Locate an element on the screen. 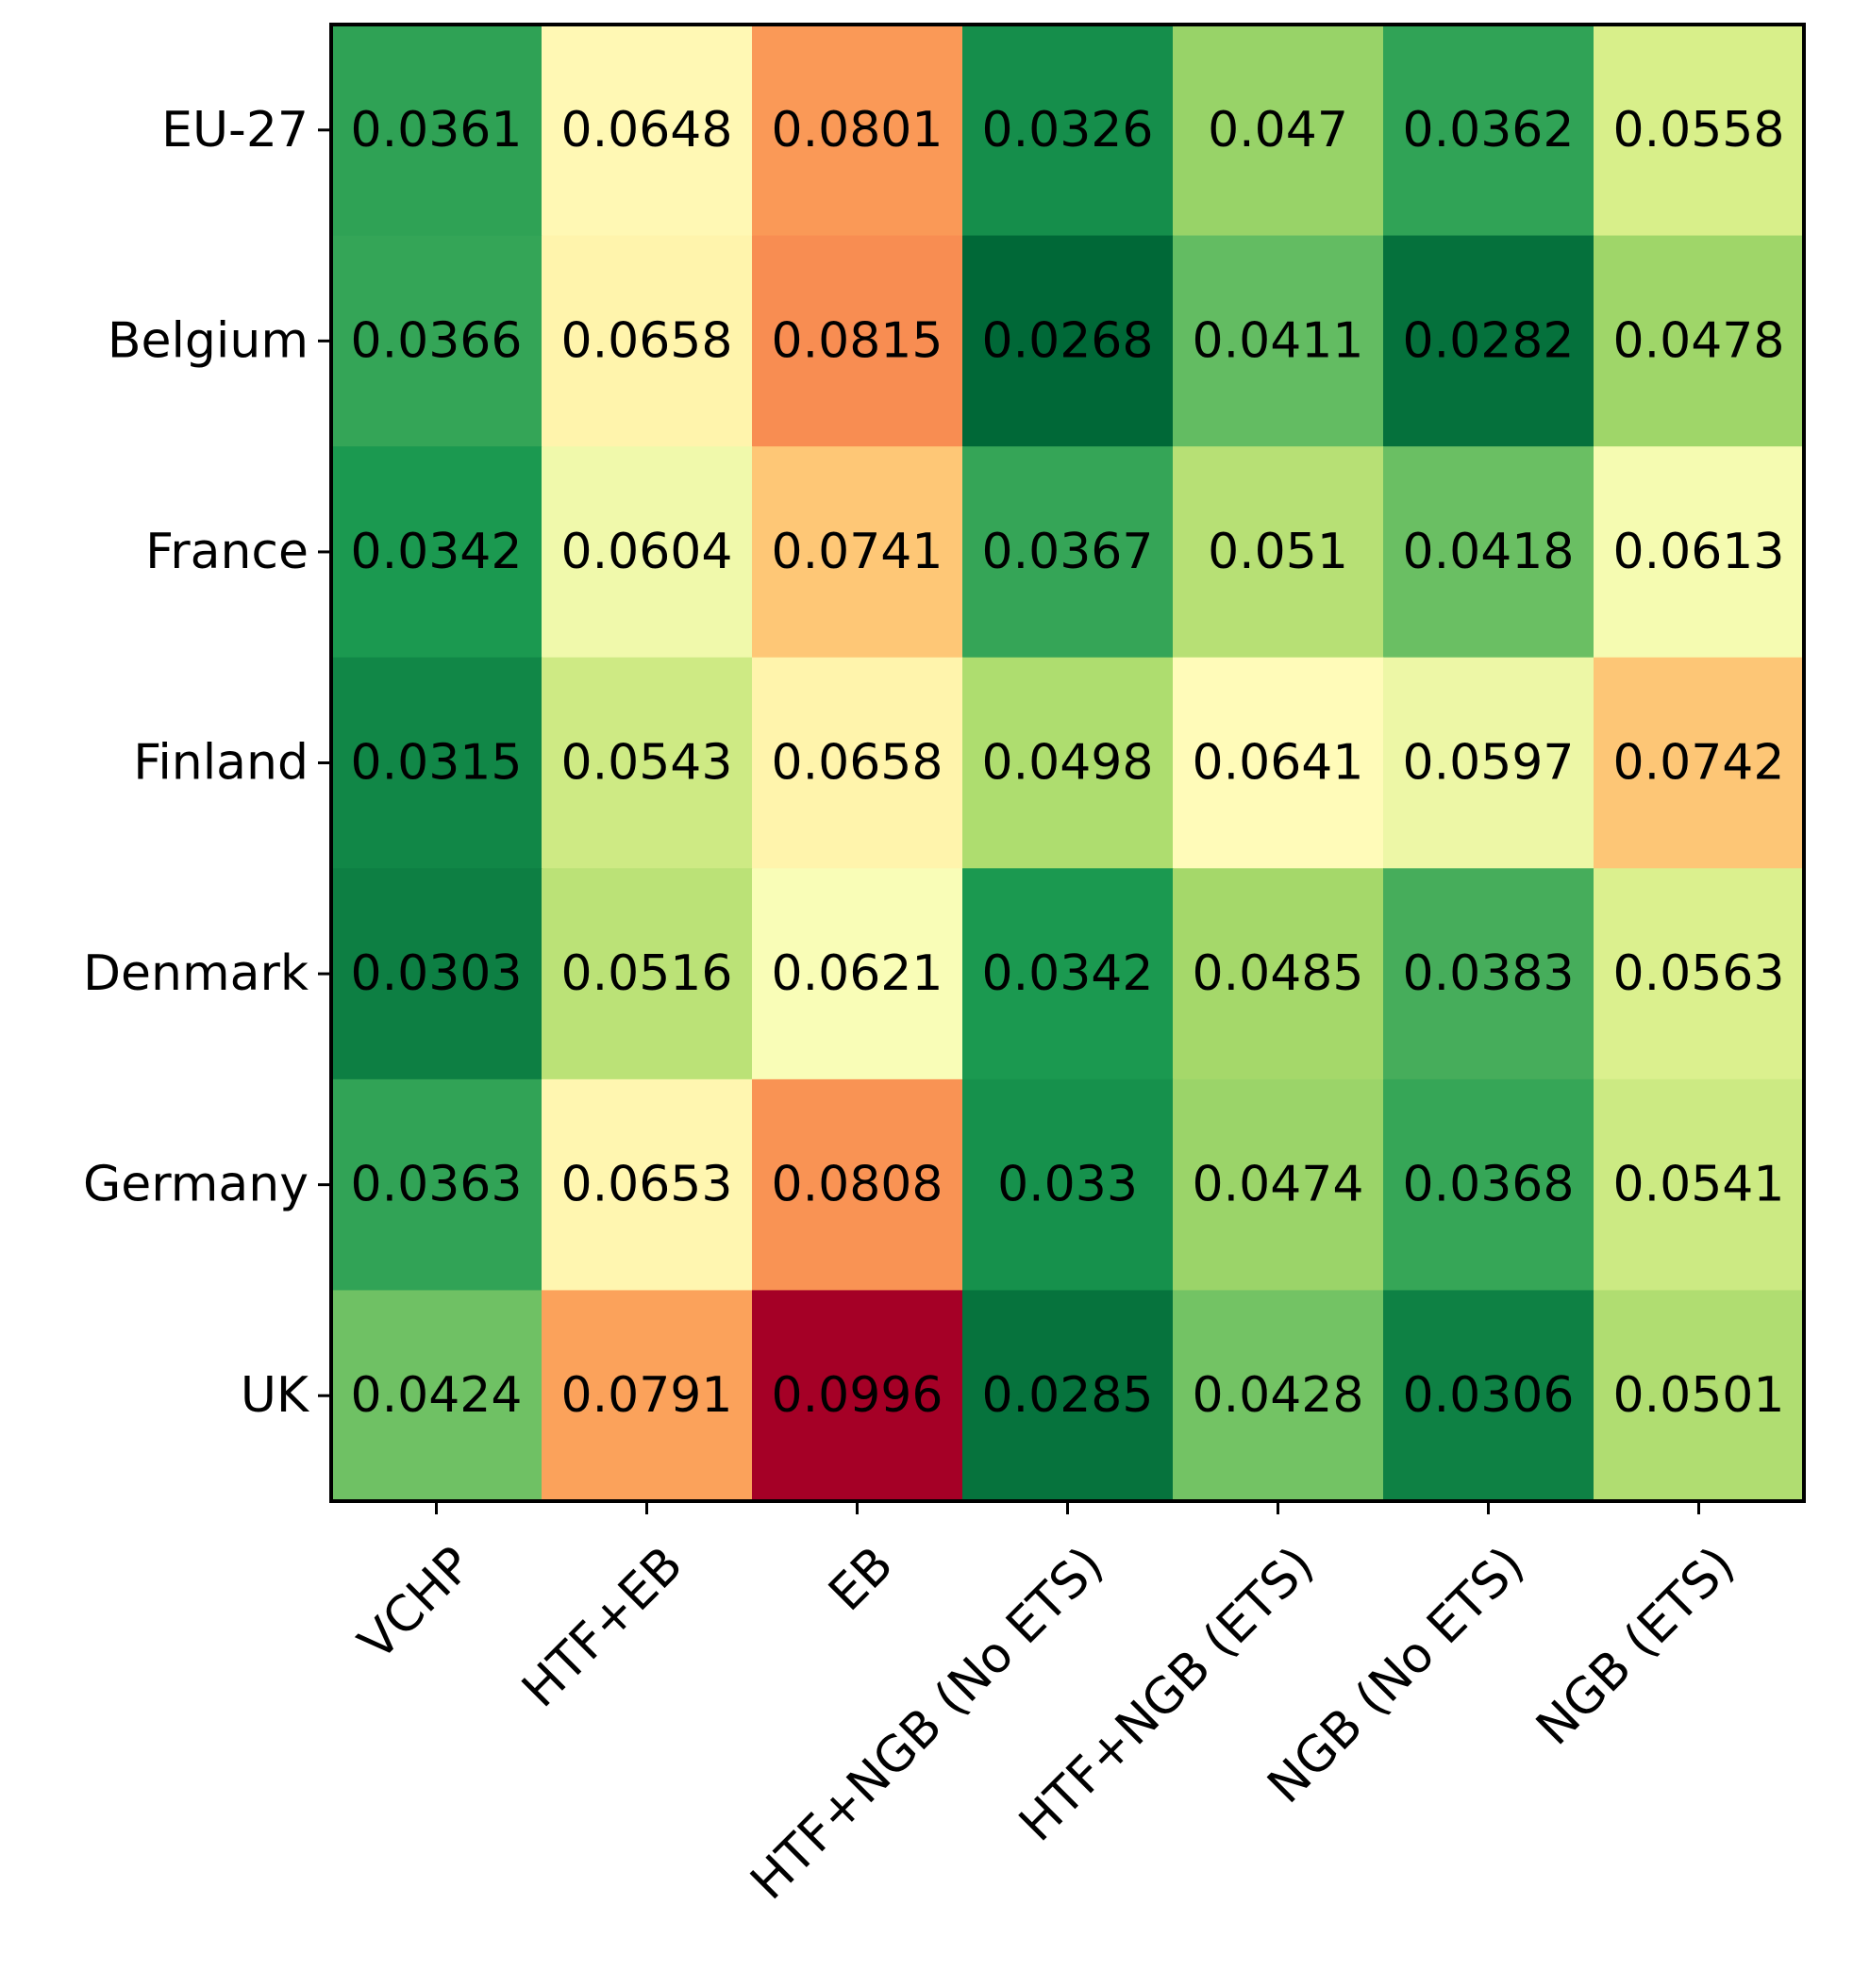 The image size is (1853, 1988). y-tick-label: Denmark is located at coordinates (196, 973).